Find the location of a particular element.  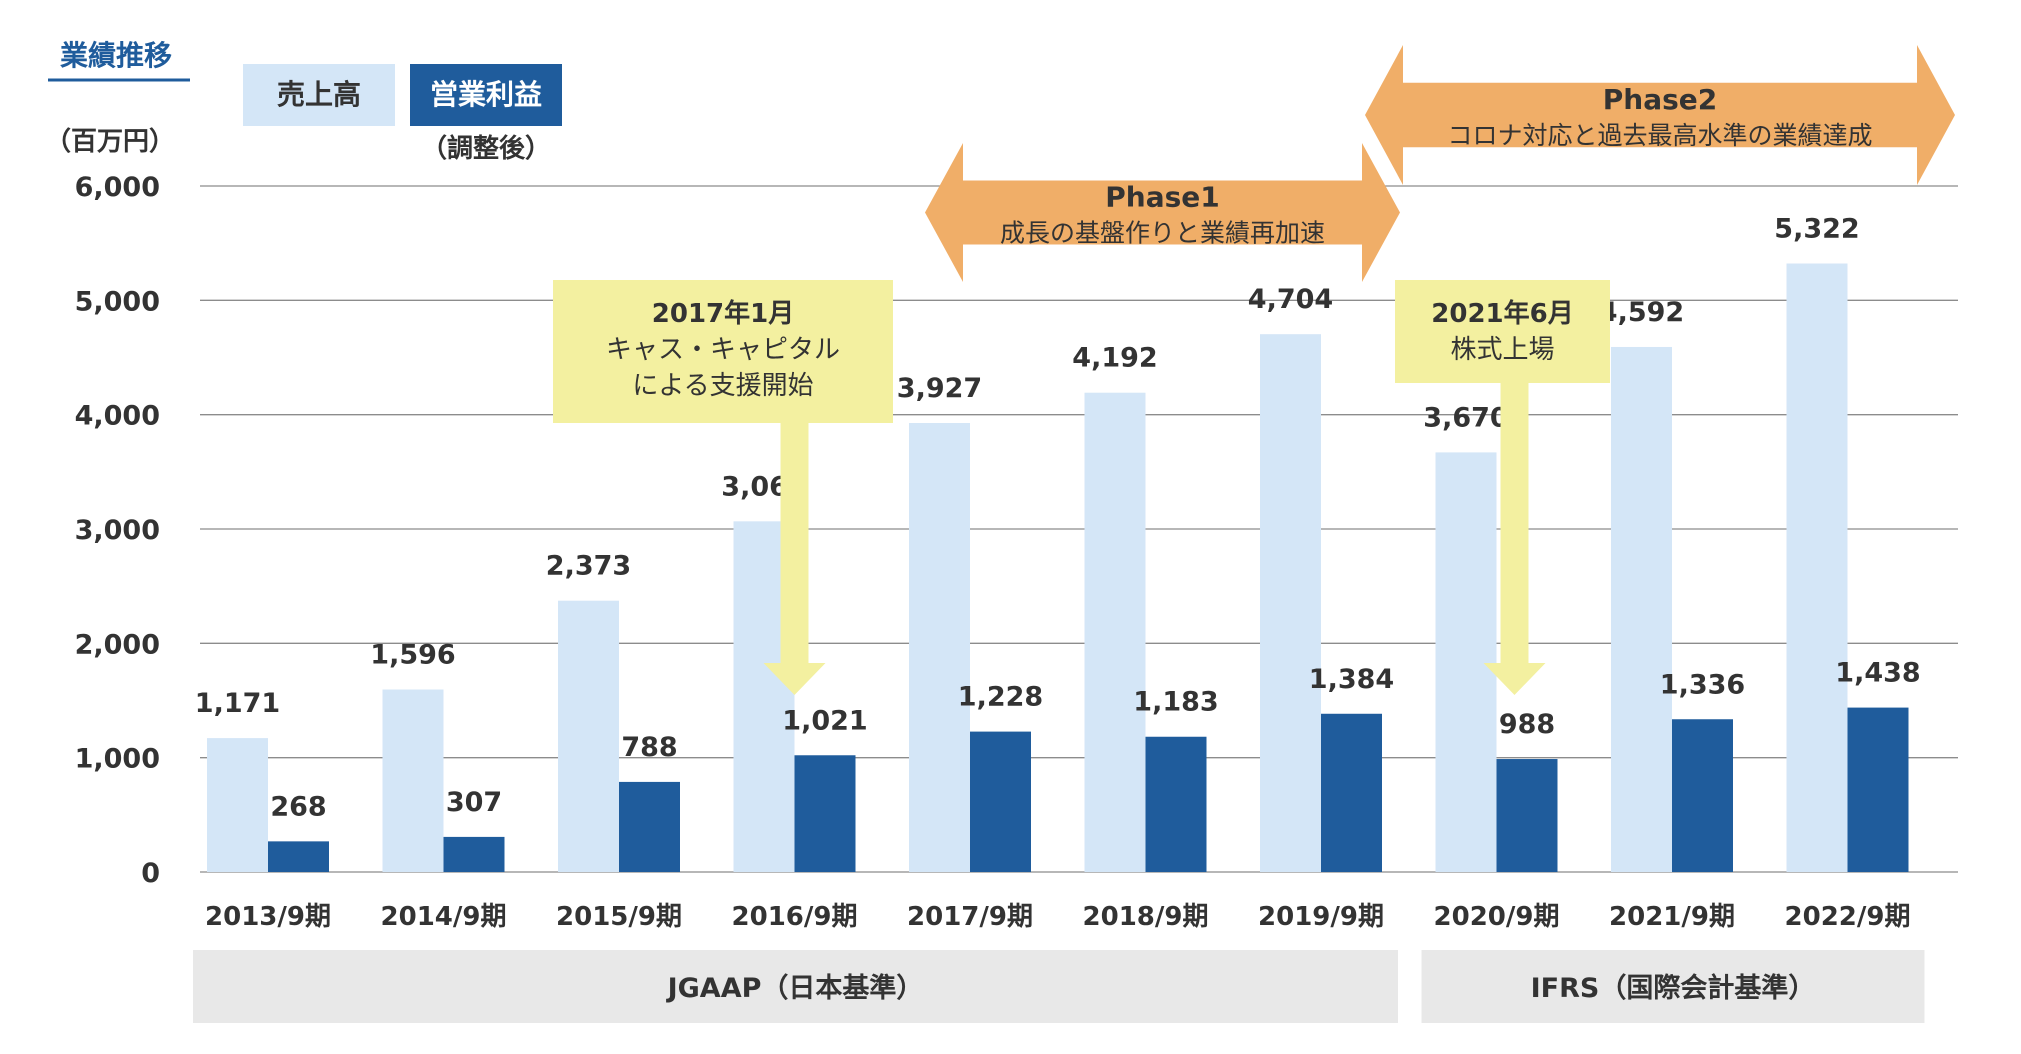

y-tick-label: 3,000 is located at coordinates (117, 530).